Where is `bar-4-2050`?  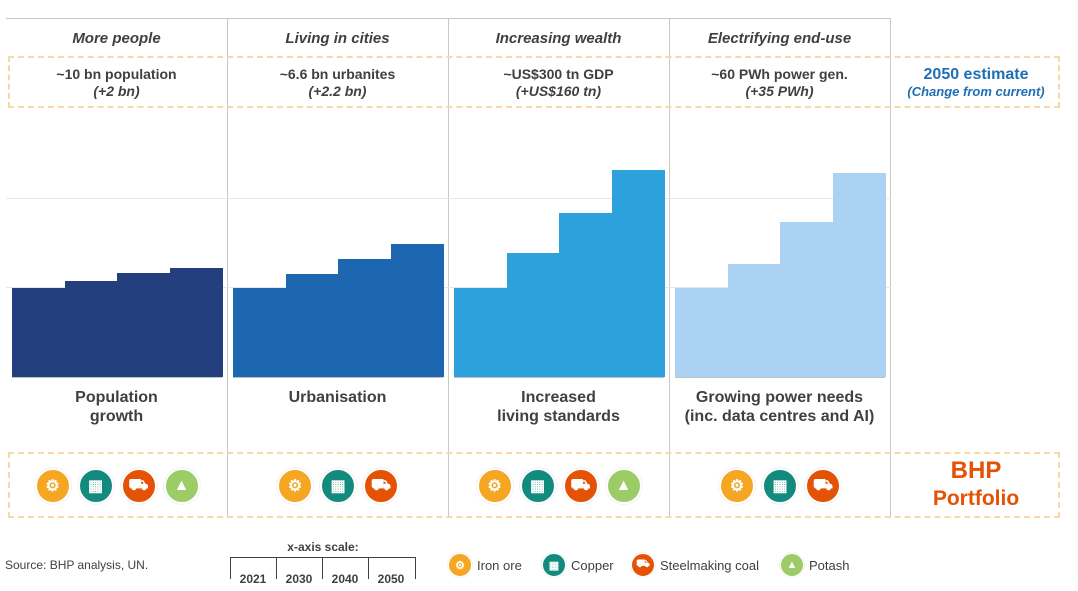
bar-4-2050 is located at coordinates (859, 275).